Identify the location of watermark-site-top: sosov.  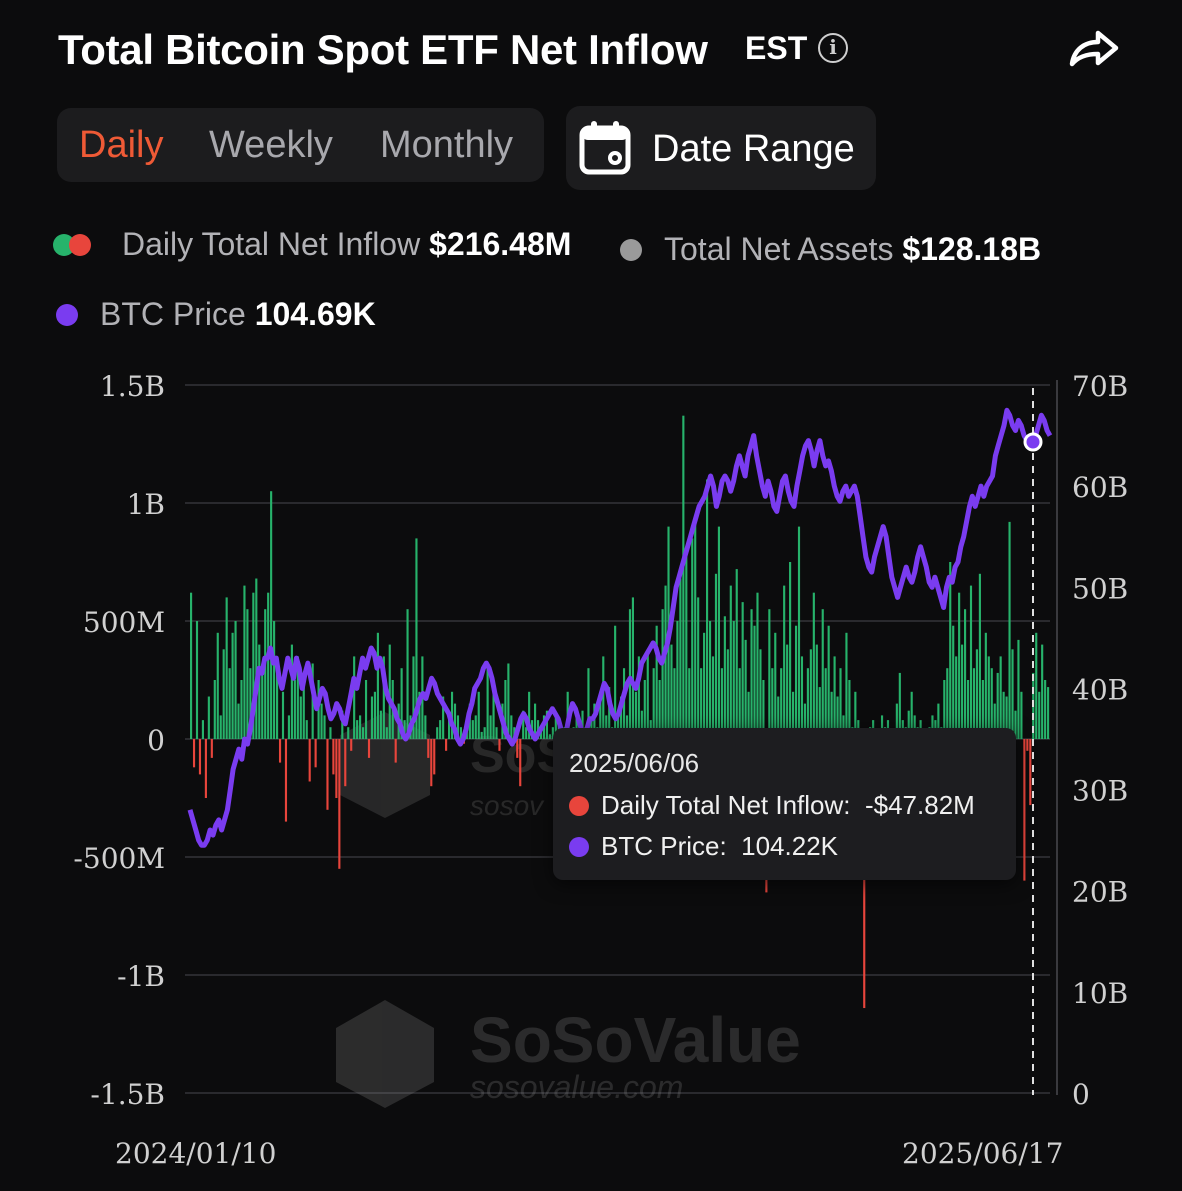
(507, 805).